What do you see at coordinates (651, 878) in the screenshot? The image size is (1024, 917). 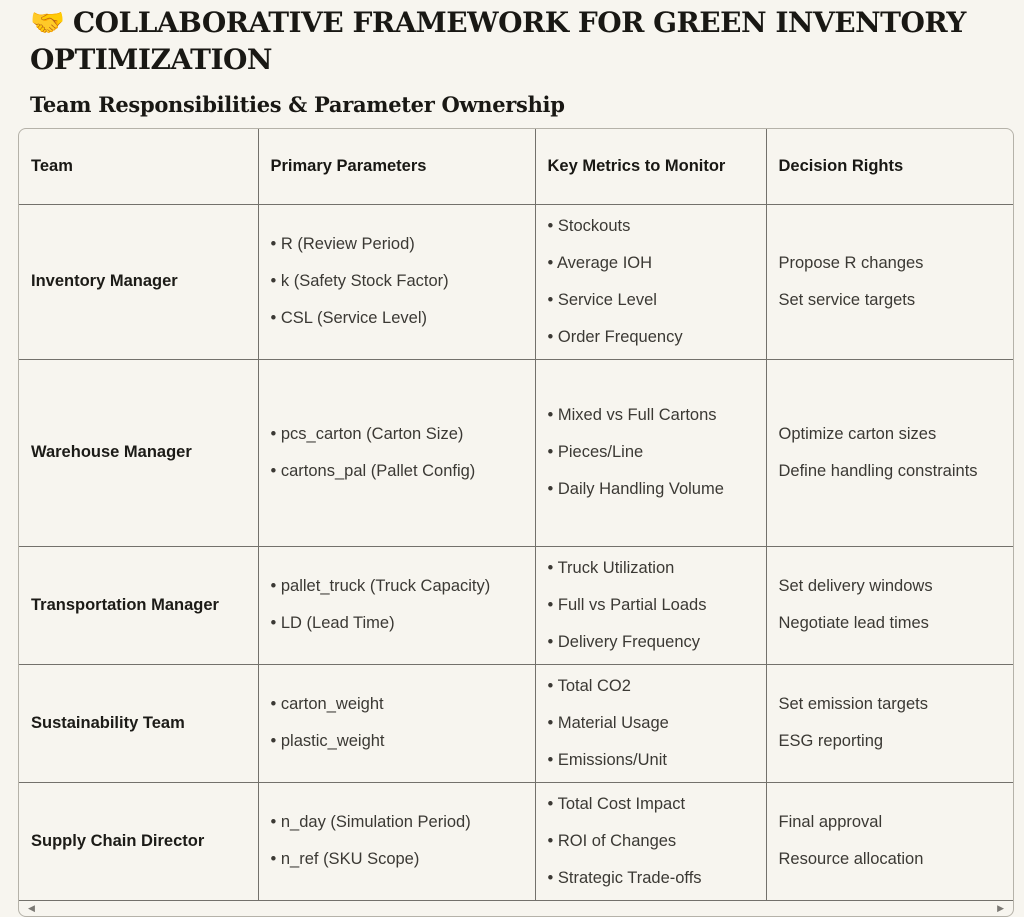 I see `metric-item: Strategic Trade-offs` at bounding box center [651, 878].